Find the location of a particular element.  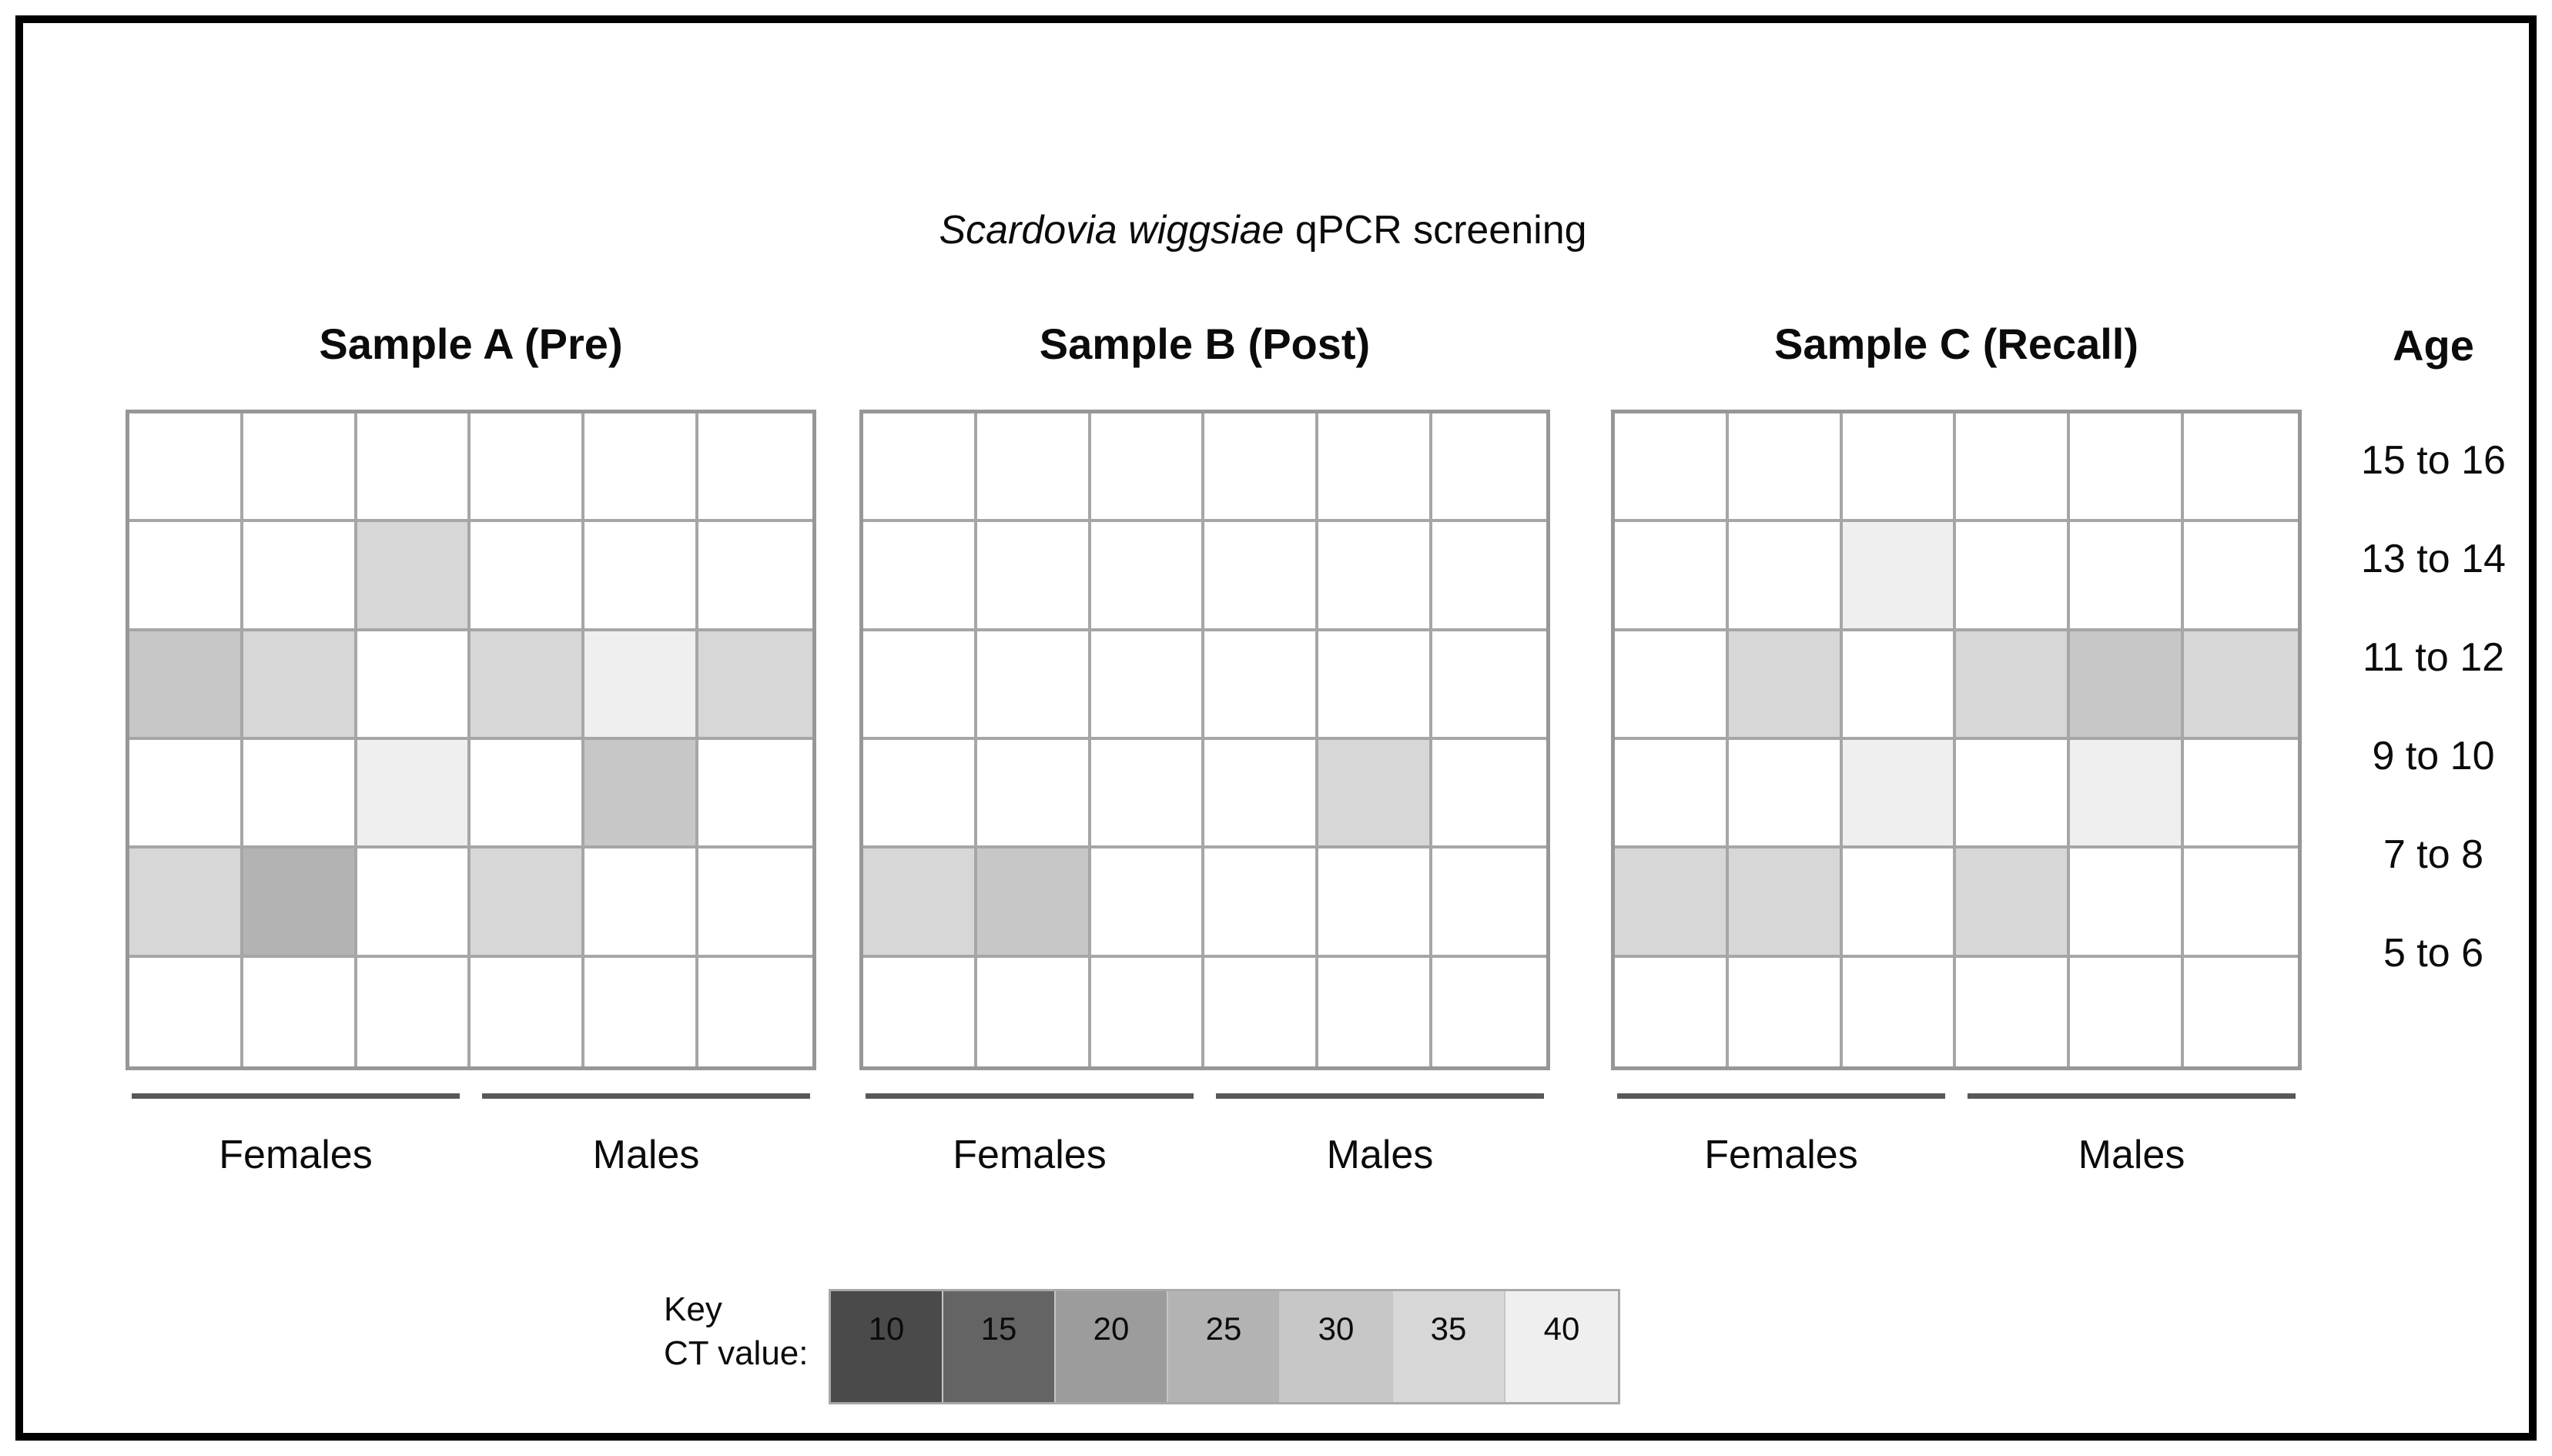

ct-value-key: 10 15 20 25 30 35 40 is located at coordinates (1224, 1347).